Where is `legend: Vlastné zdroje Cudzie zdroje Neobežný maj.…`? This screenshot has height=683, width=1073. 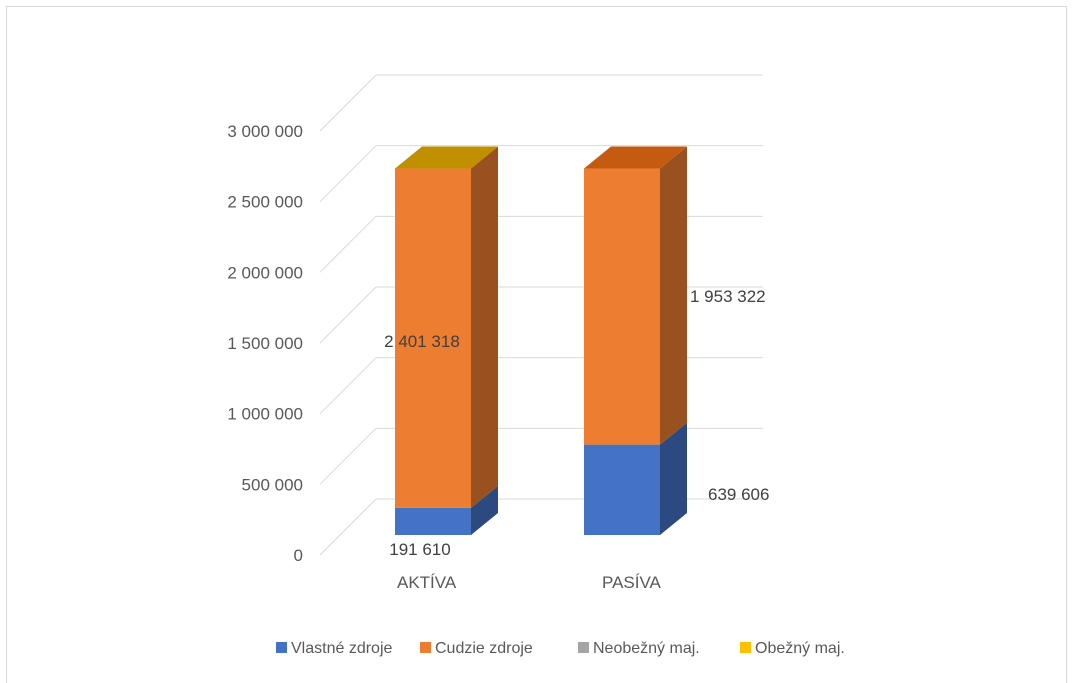 legend: Vlastné zdroje Cudzie zdroje Neobežný maj.… is located at coordinates (560, 648).